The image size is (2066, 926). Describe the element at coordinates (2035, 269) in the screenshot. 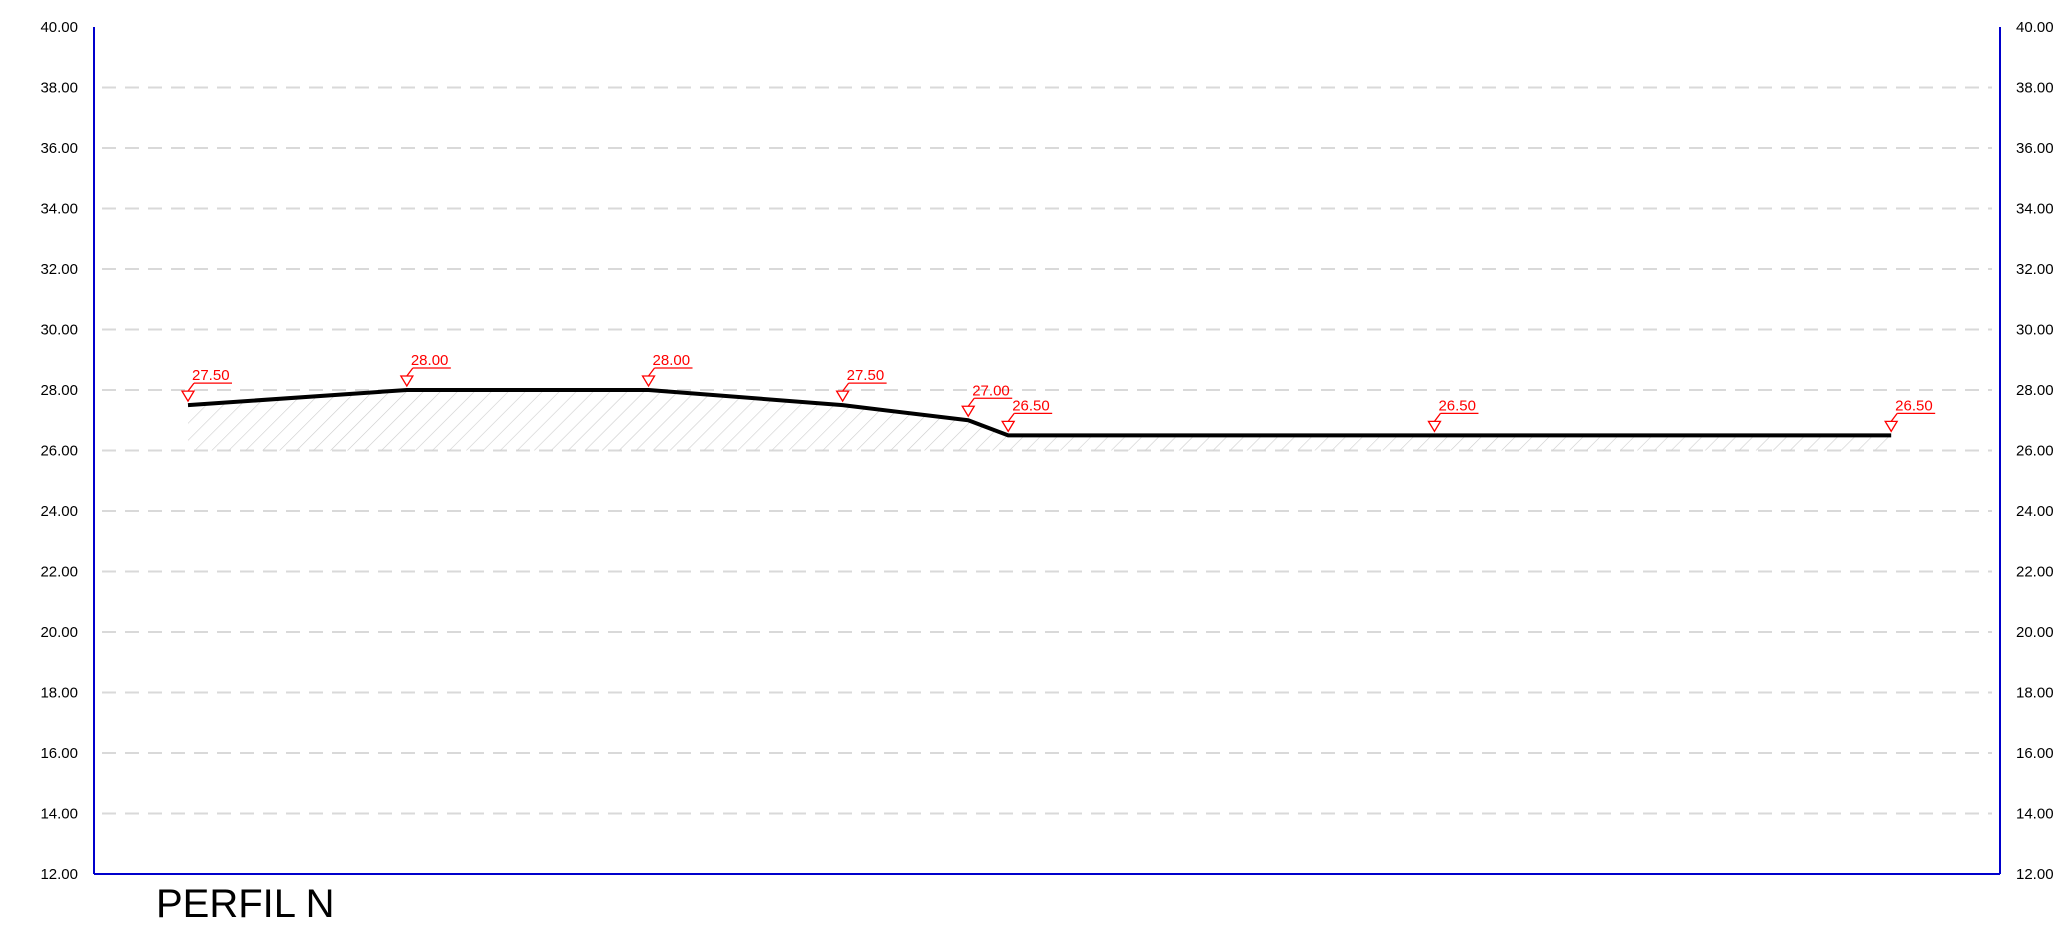

I see `y-tick-label-right: 32.00` at that location.